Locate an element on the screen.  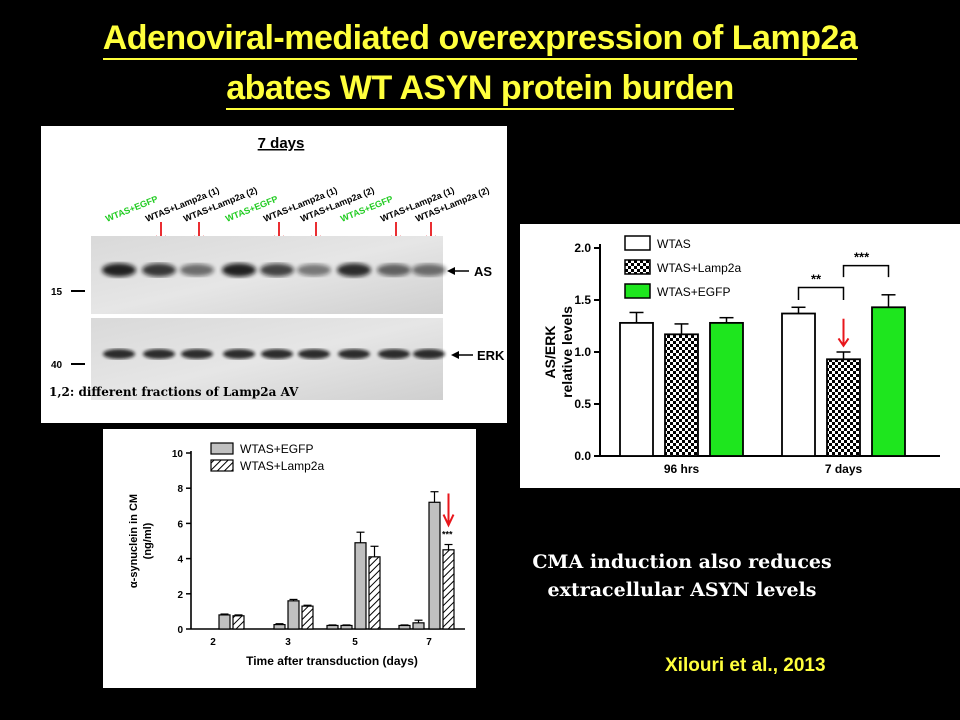
y-tick-label: 6 is located at coordinates (180, 524).